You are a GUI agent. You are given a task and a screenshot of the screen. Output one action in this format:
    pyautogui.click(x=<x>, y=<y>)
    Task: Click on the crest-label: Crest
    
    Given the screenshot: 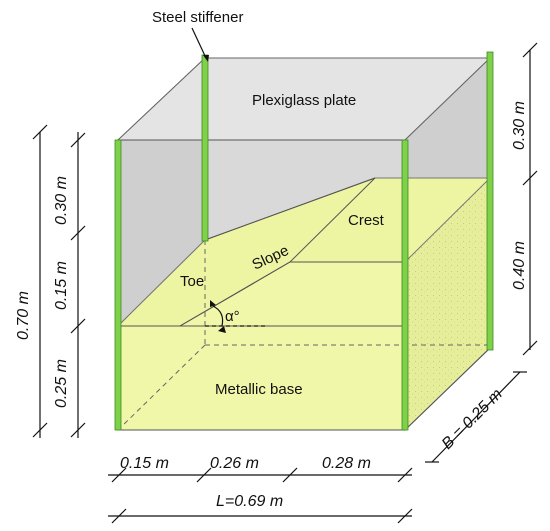 What is the action you would take?
    pyautogui.click(x=366, y=220)
    